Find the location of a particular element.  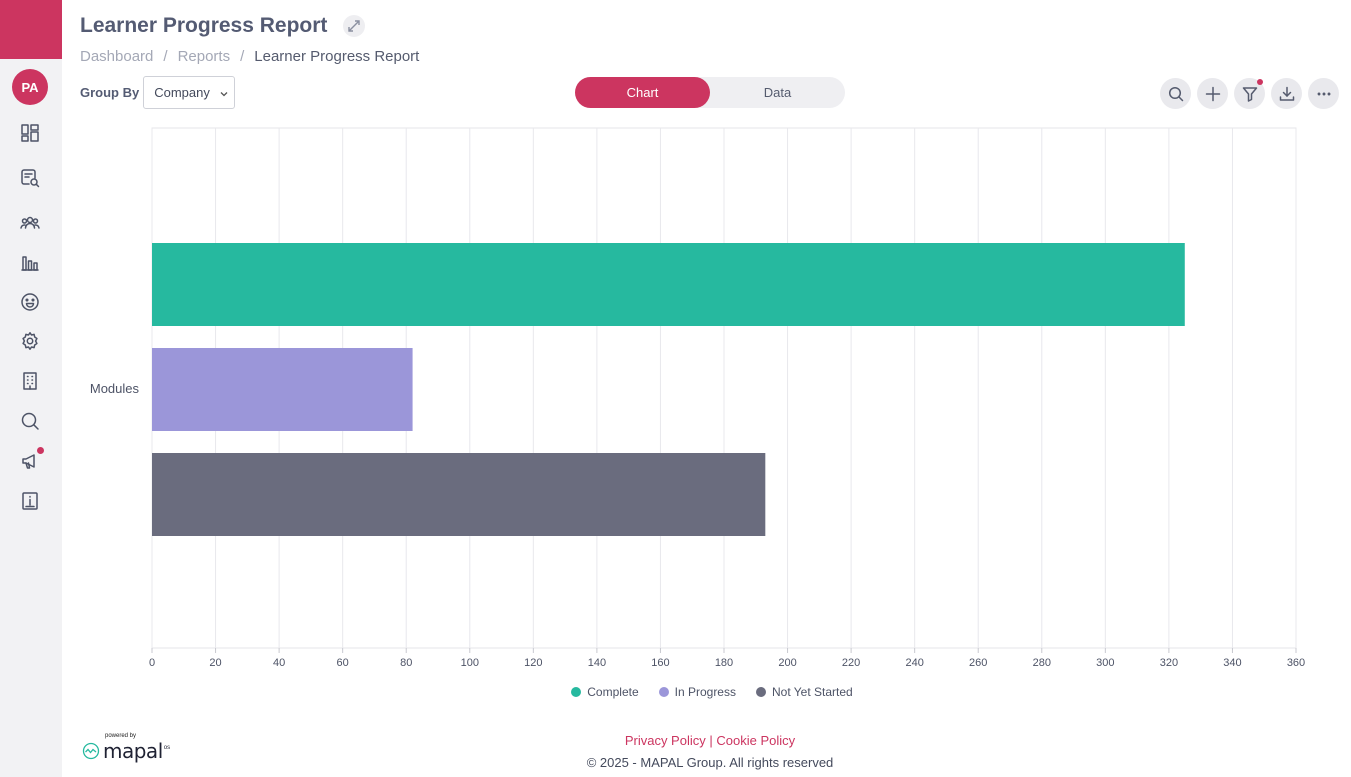

more-icon is located at coordinates (1323, 93).